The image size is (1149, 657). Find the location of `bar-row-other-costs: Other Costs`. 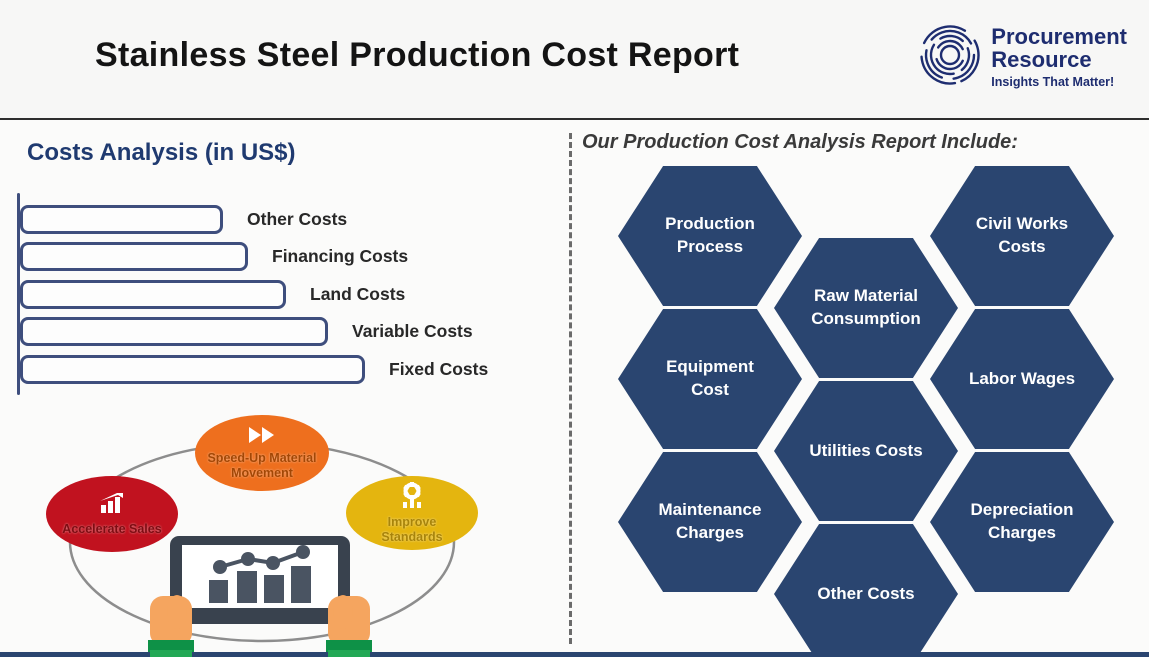

bar-row-other-costs: Other Costs is located at coordinates (183, 219).